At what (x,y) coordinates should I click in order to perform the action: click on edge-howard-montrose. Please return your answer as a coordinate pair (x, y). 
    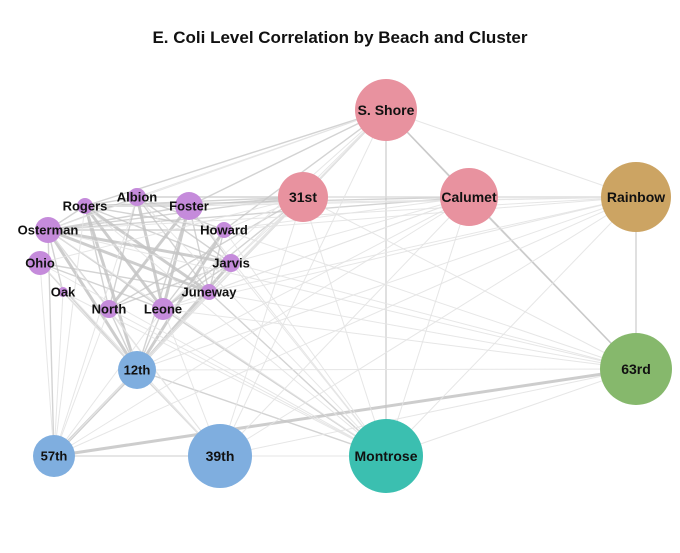
    Looking at the image, I should click on (305, 343).